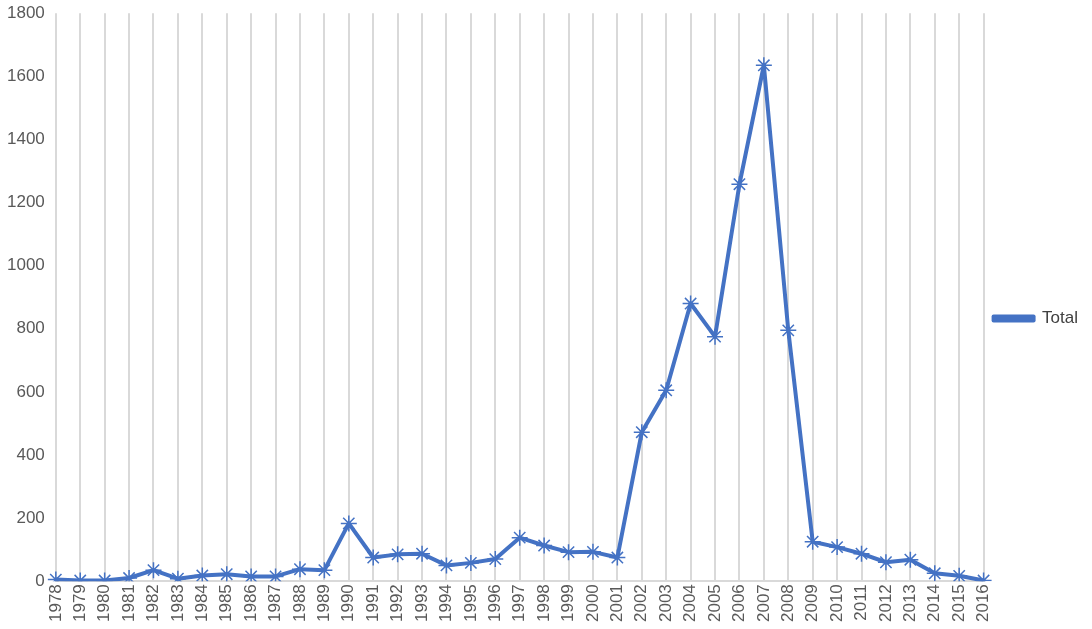 The height and width of the screenshot is (629, 1092). What do you see at coordinates (397, 603) in the screenshot?
I see `x-tick-label: 1992` at bounding box center [397, 603].